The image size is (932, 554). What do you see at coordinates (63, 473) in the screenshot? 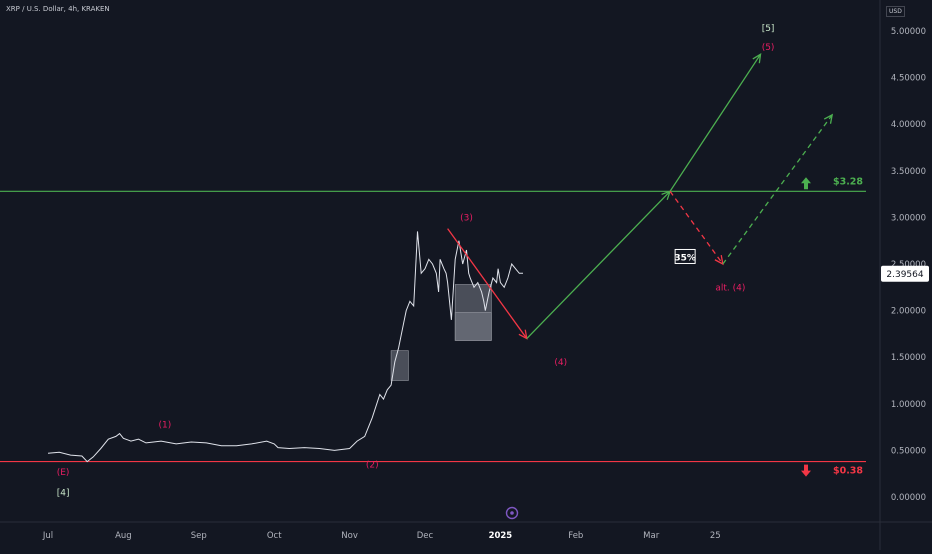
I see `wave-label: (E)` at bounding box center [63, 473].